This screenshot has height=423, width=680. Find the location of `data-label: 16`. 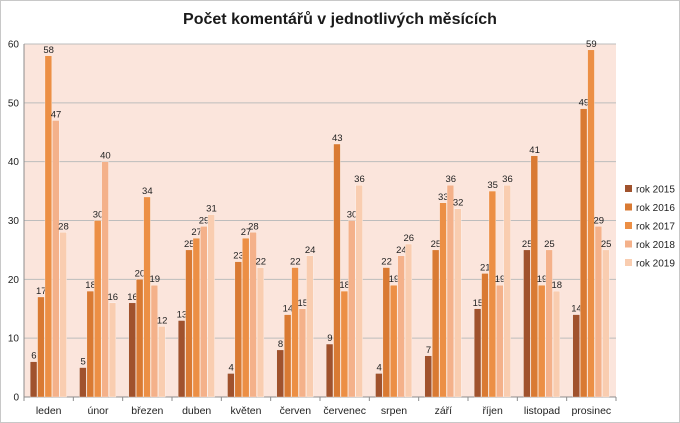

data-label: 16 is located at coordinates (113, 297).